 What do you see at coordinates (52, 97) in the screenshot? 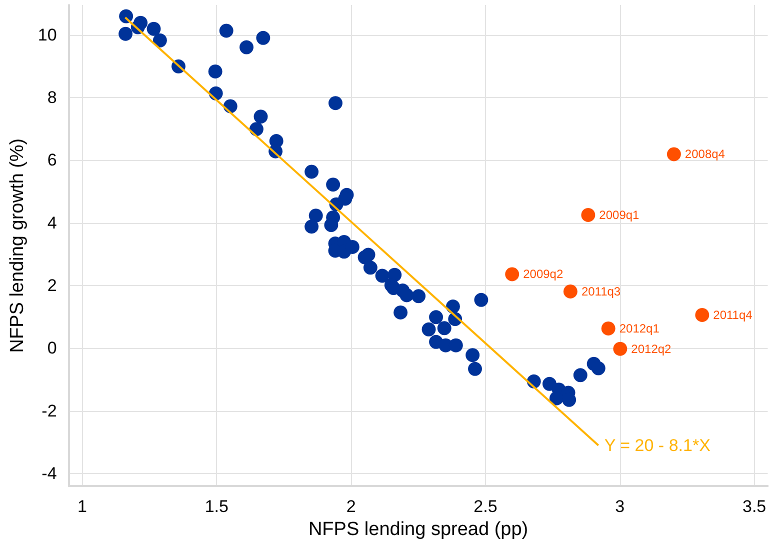
I see `y-tick-label: 8` at bounding box center [52, 97].